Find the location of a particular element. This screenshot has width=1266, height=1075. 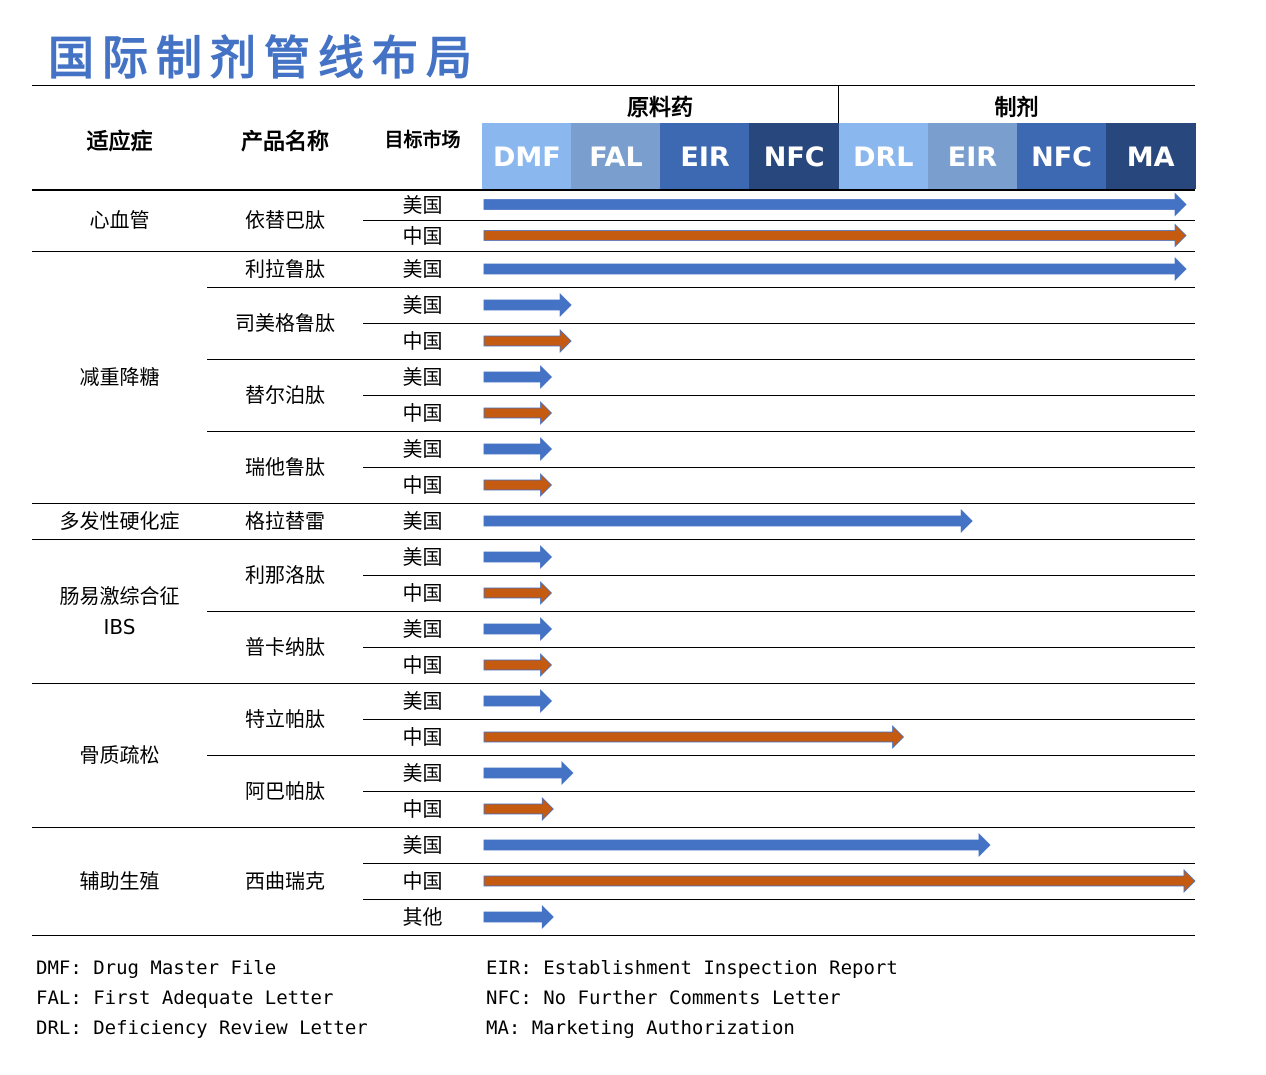

product-name: 特立帕肽 is located at coordinates (285, 719).